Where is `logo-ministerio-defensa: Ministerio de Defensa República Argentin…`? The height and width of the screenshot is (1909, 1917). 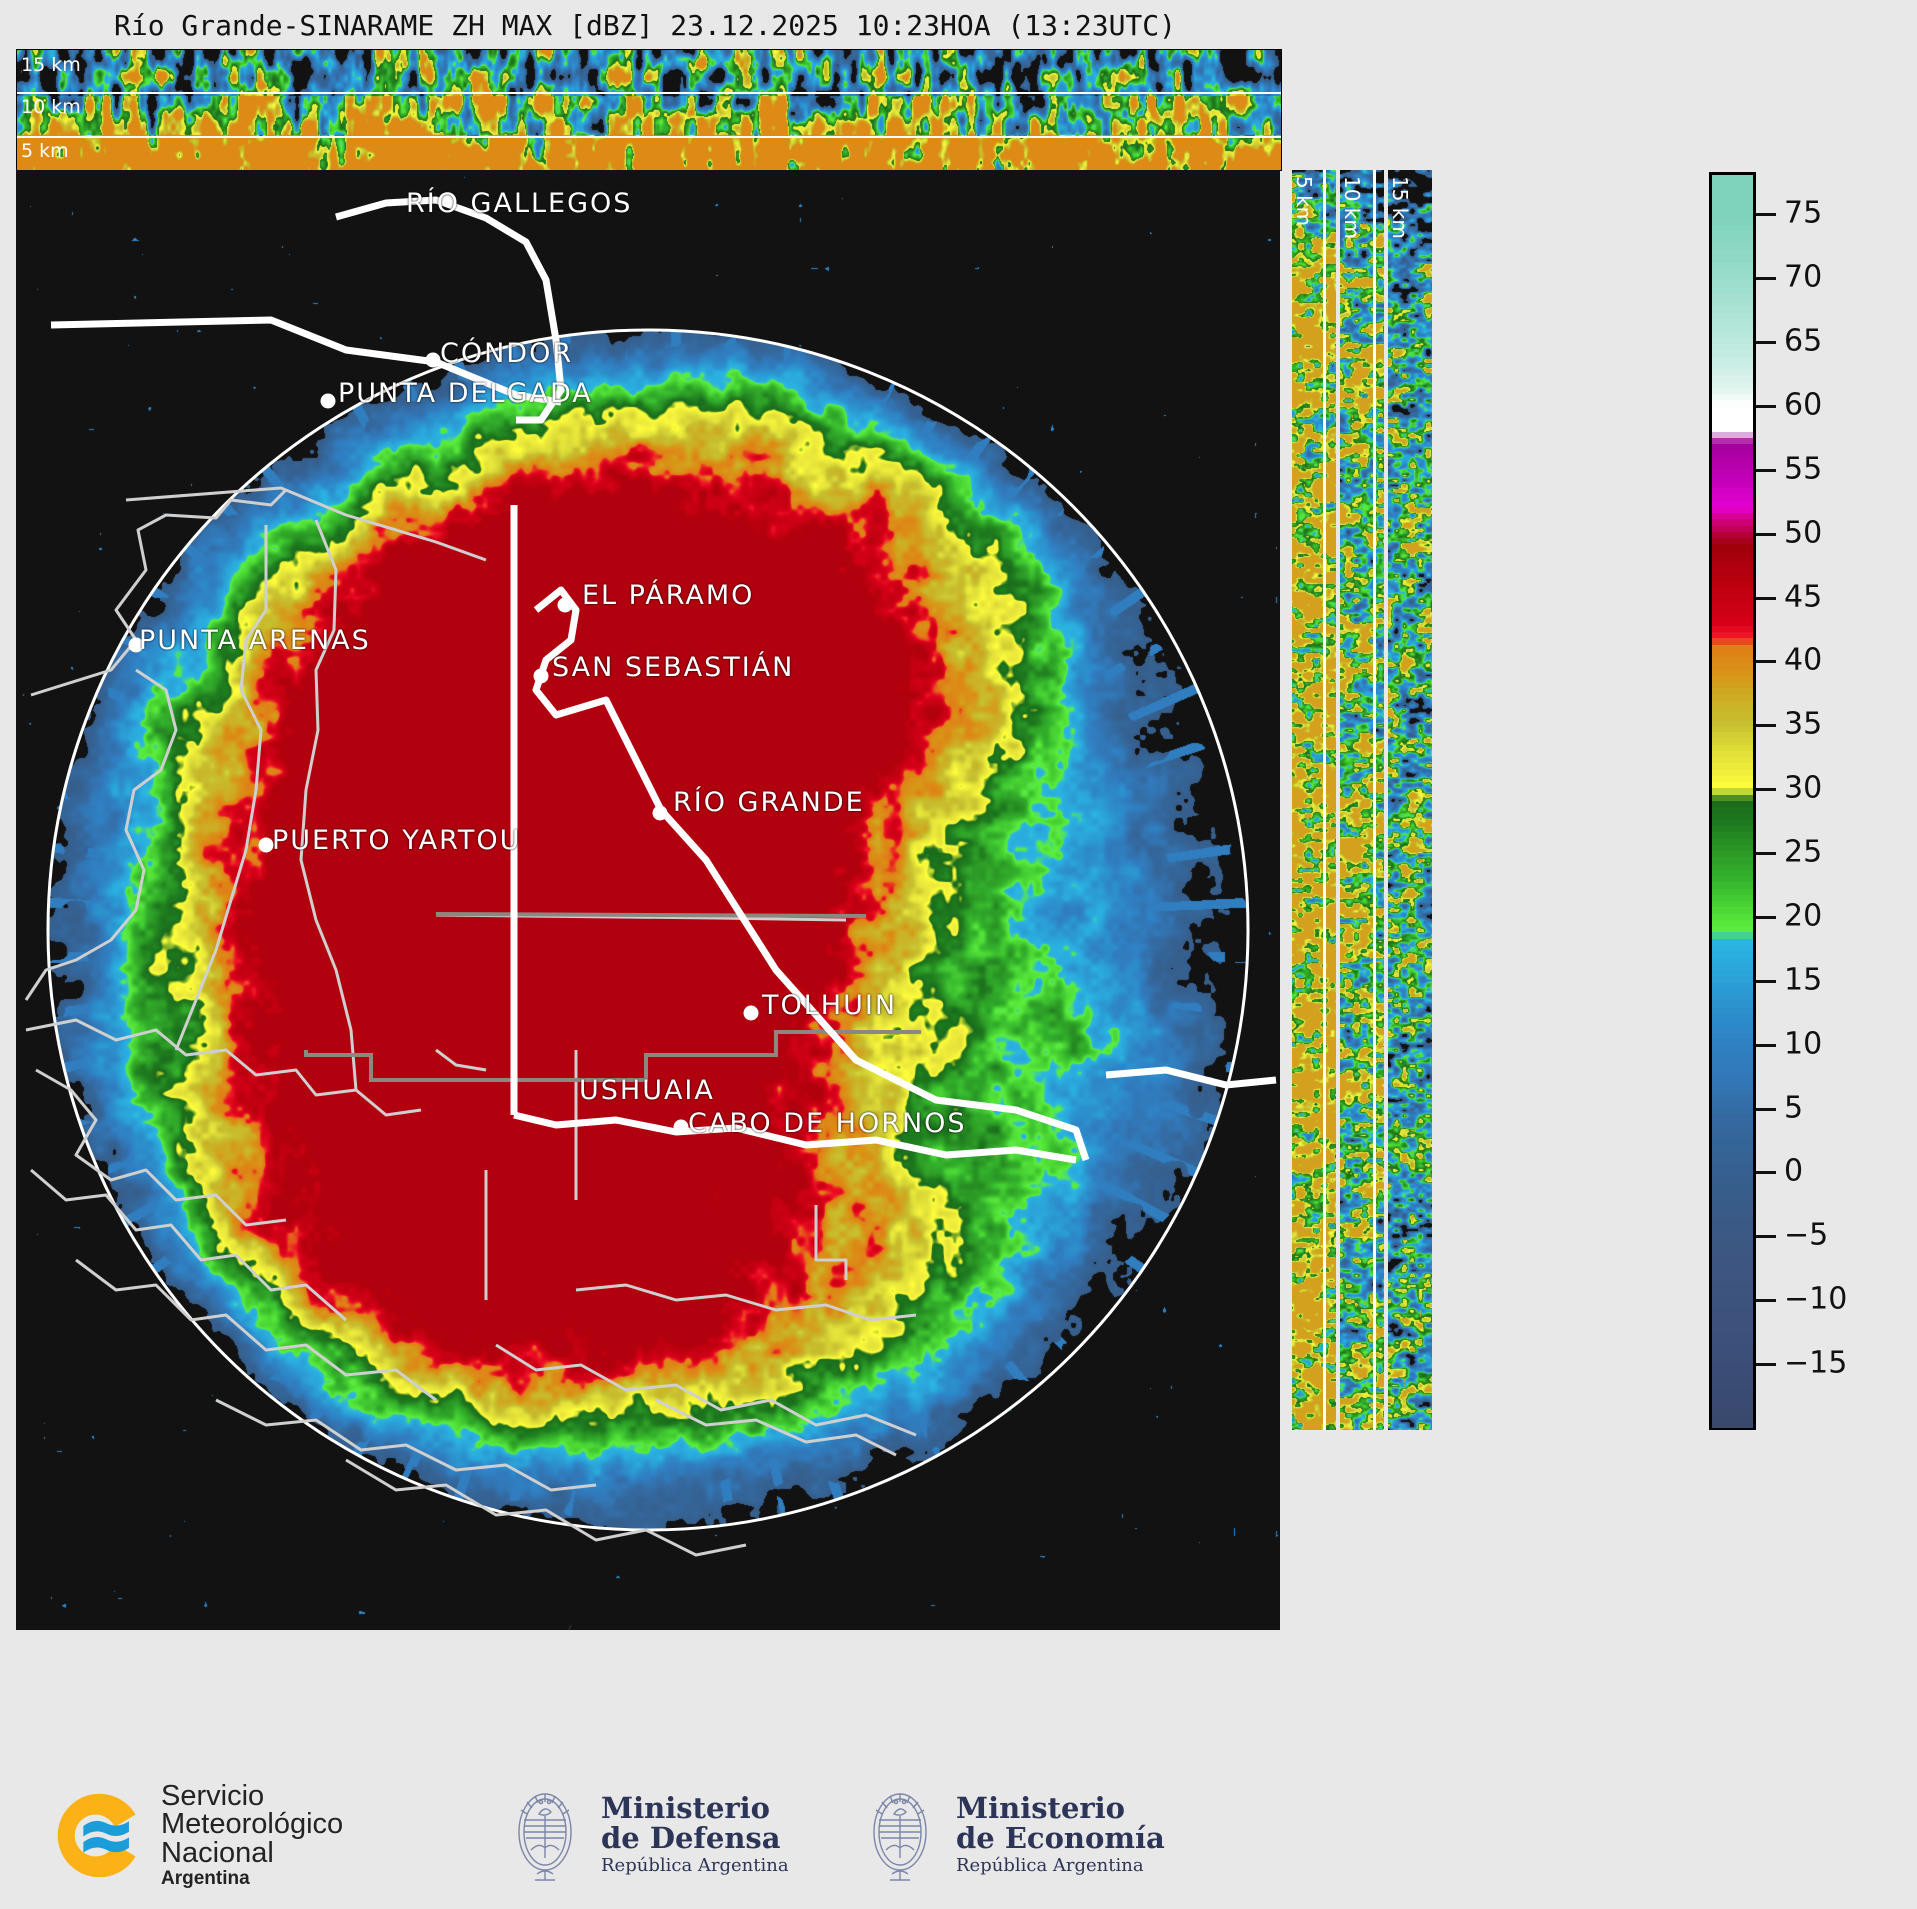 logo-ministerio-defensa: Ministerio de Defensa República Argentin… is located at coordinates (647, 1835).